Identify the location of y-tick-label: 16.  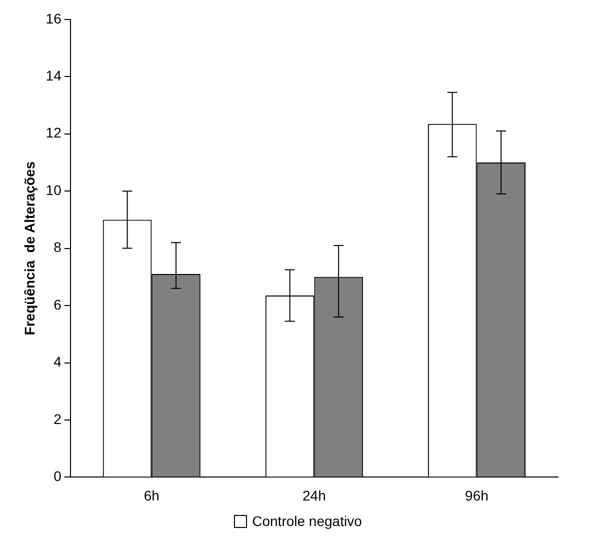
(54, 18).